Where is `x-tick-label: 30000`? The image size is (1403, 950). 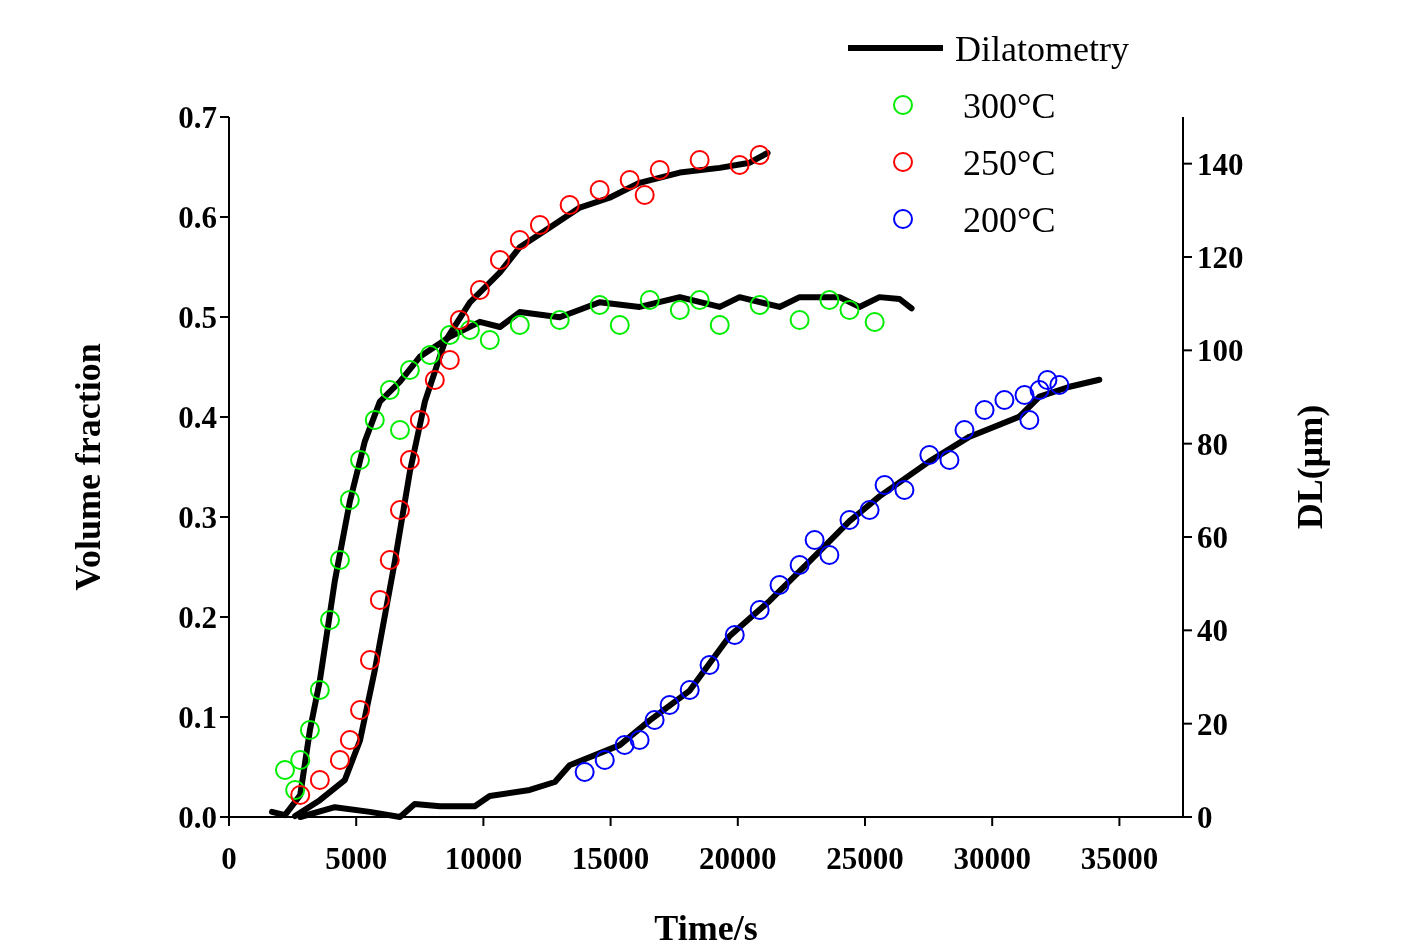
x-tick-label: 30000 is located at coordinates (992, 858).